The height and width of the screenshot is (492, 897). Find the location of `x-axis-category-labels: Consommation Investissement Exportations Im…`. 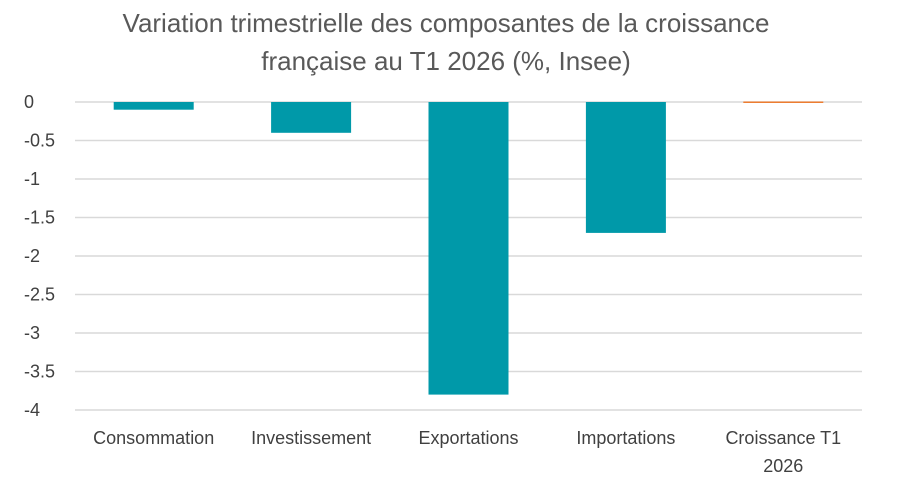

x-axis-category-labels: Consommation Investissement Exportations Im… is located at coordinates (467, 452).